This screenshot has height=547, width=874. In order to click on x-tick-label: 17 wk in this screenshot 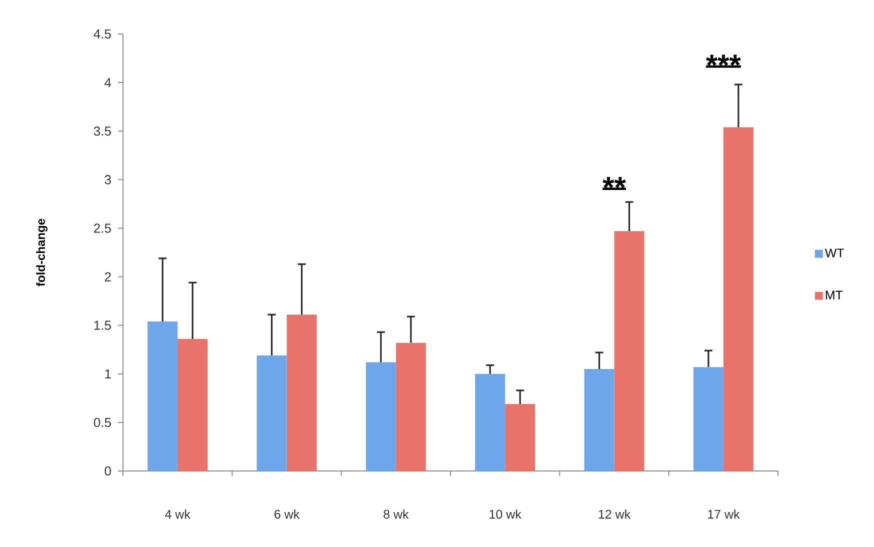, I will do `click(724, 514)`.